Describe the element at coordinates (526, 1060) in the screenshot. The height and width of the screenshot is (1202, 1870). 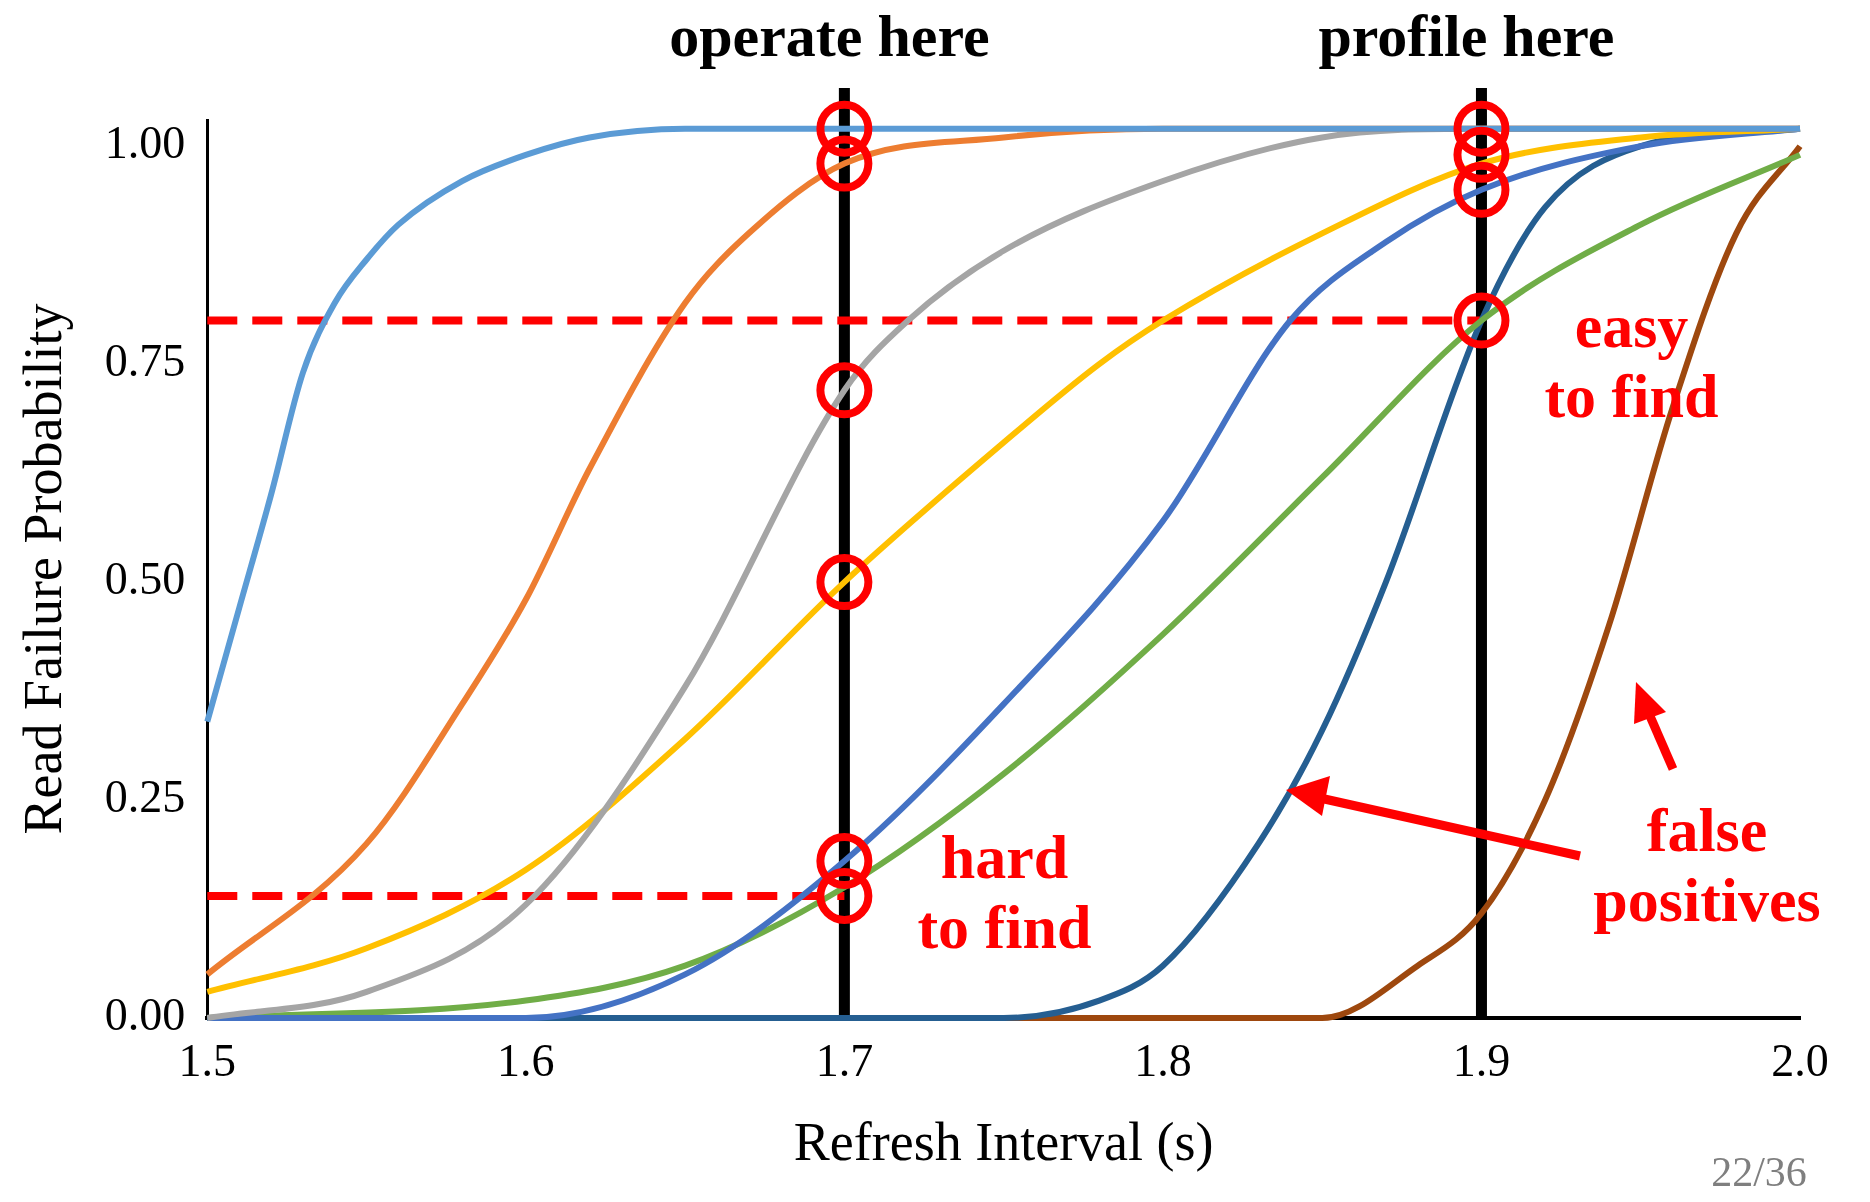
I see `x-tick-label: 1.6` at that location.